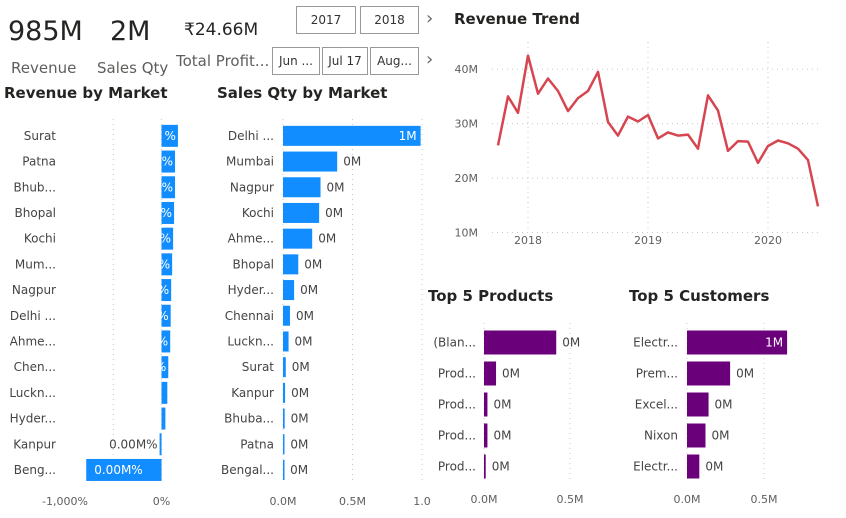  I want to click on x-tick-label: 2018, so click(528, 240).